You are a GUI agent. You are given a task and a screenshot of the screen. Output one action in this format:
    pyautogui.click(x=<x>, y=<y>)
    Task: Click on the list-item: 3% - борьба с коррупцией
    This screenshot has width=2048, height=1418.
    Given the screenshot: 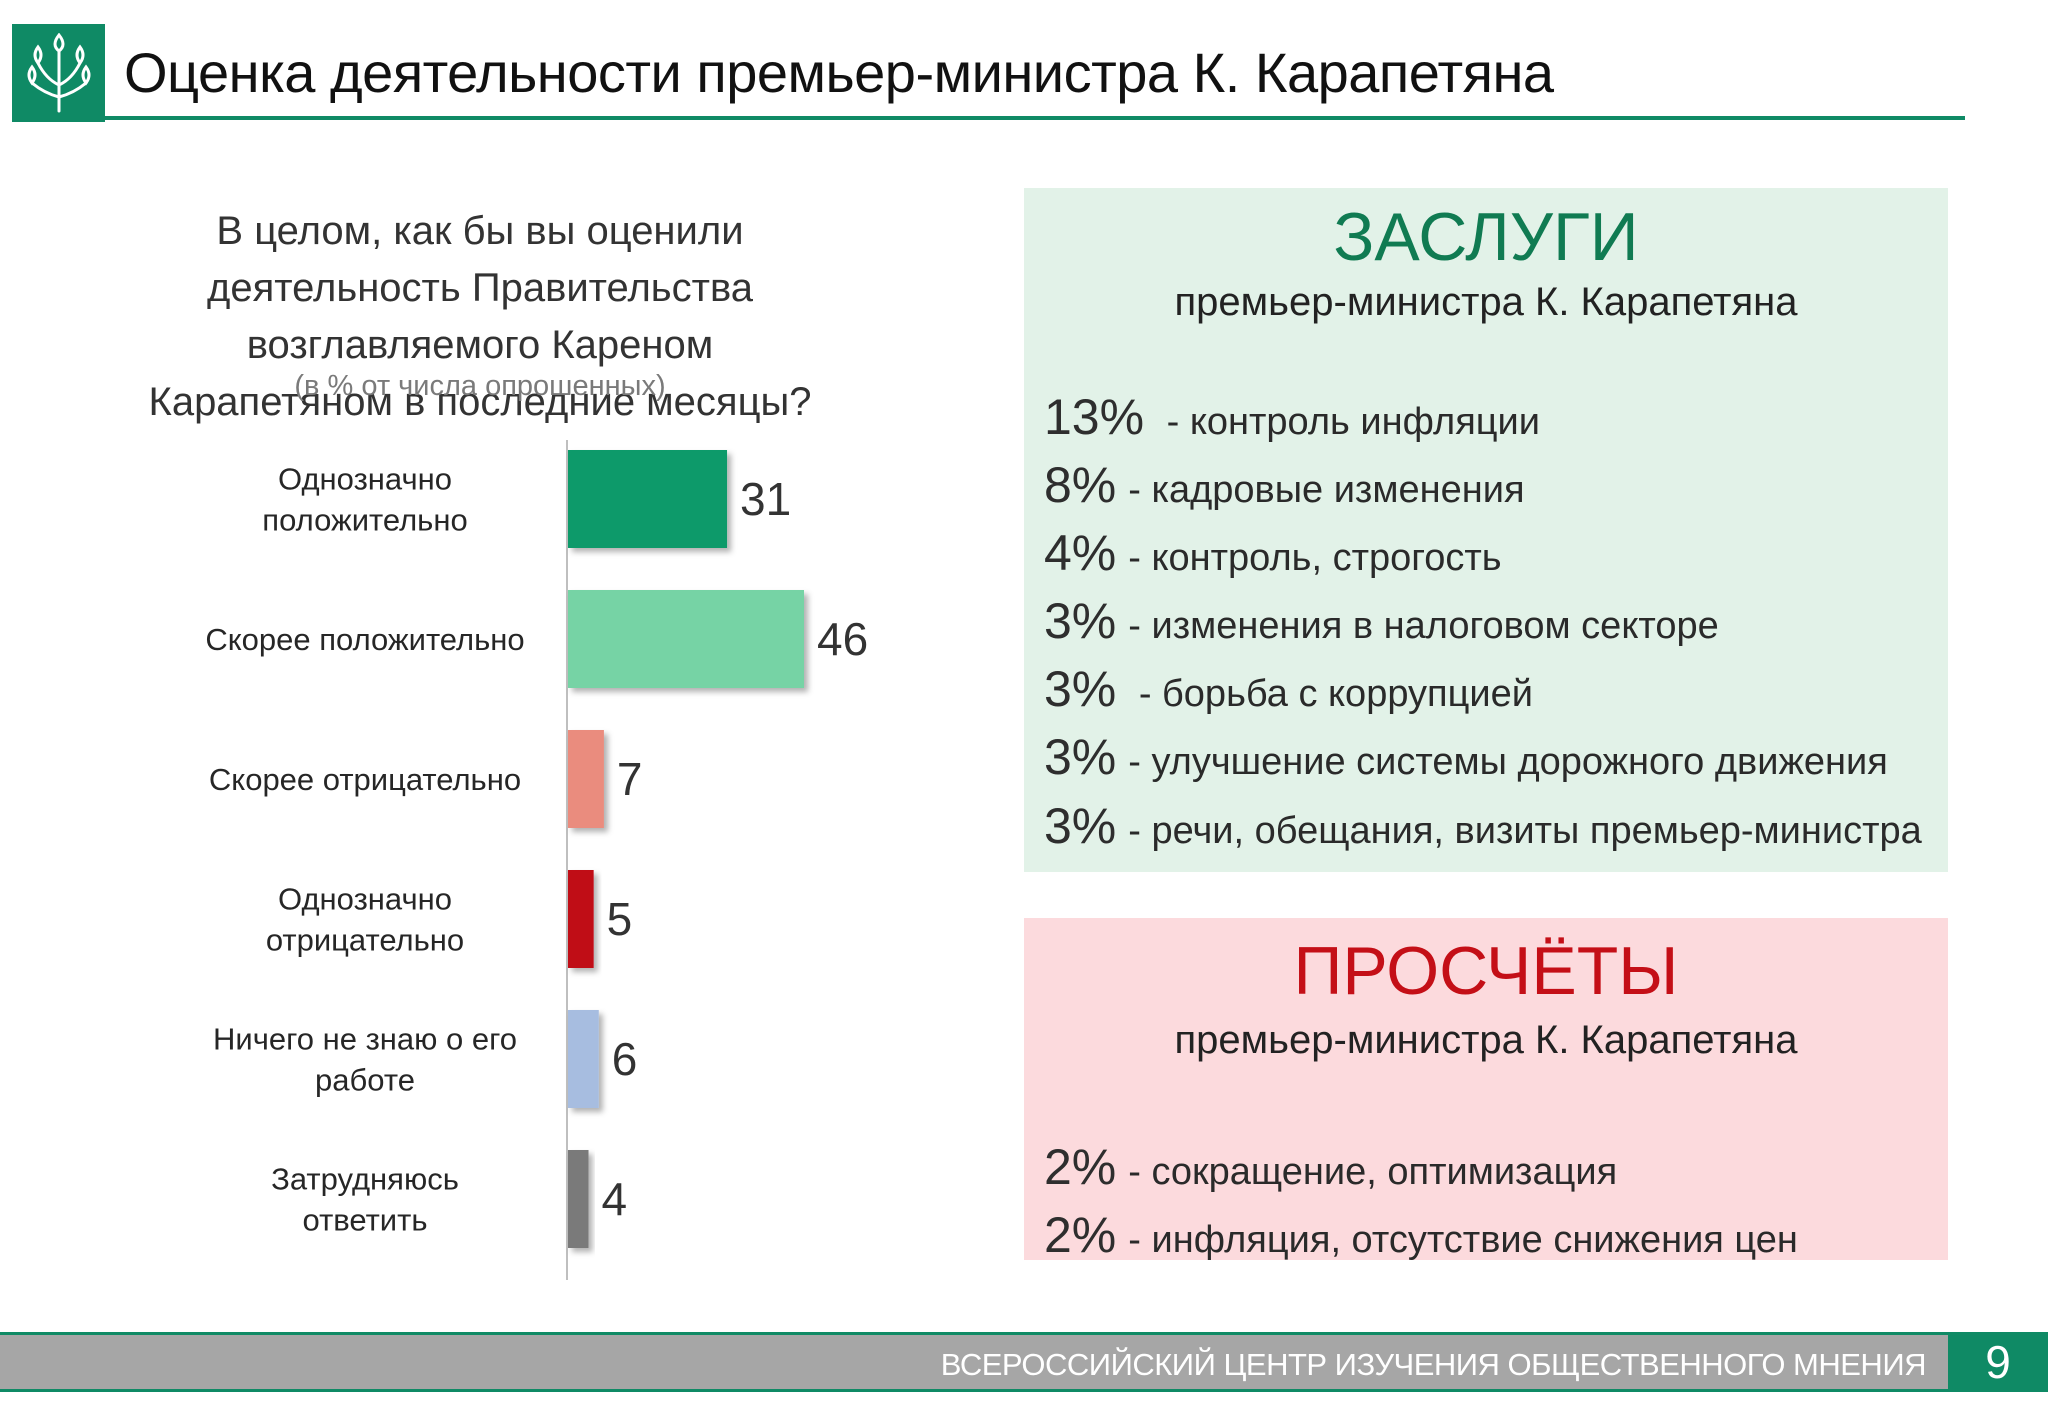 What is the action you would take?
    pyautogui.click(x=1486, y=692)
    